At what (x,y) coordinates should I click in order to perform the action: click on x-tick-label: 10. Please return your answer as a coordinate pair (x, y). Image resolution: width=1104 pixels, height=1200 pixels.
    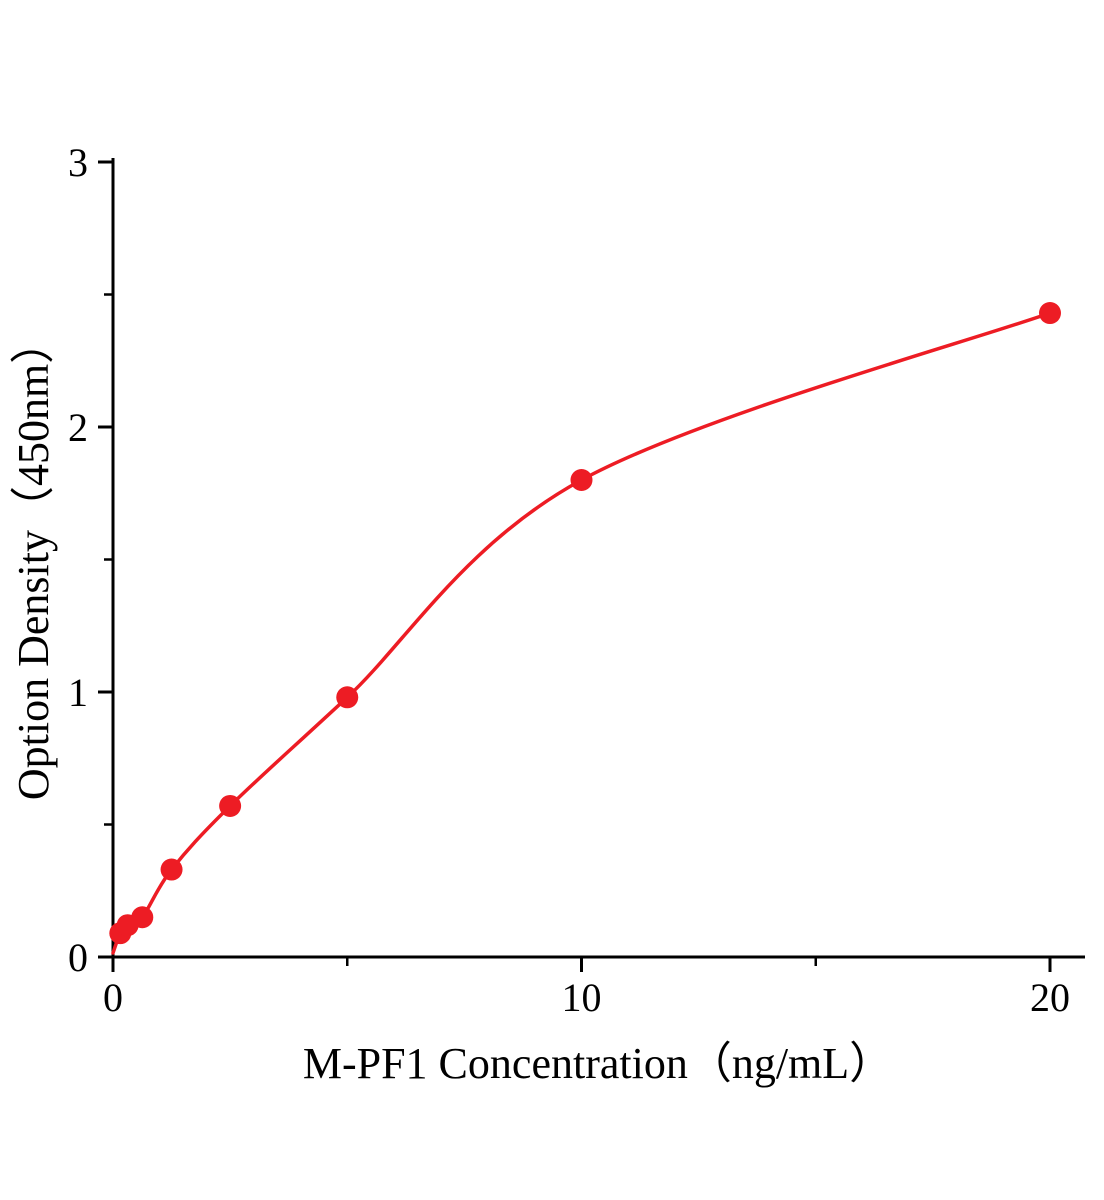
    Looking at the image, I should click on (582, 997).